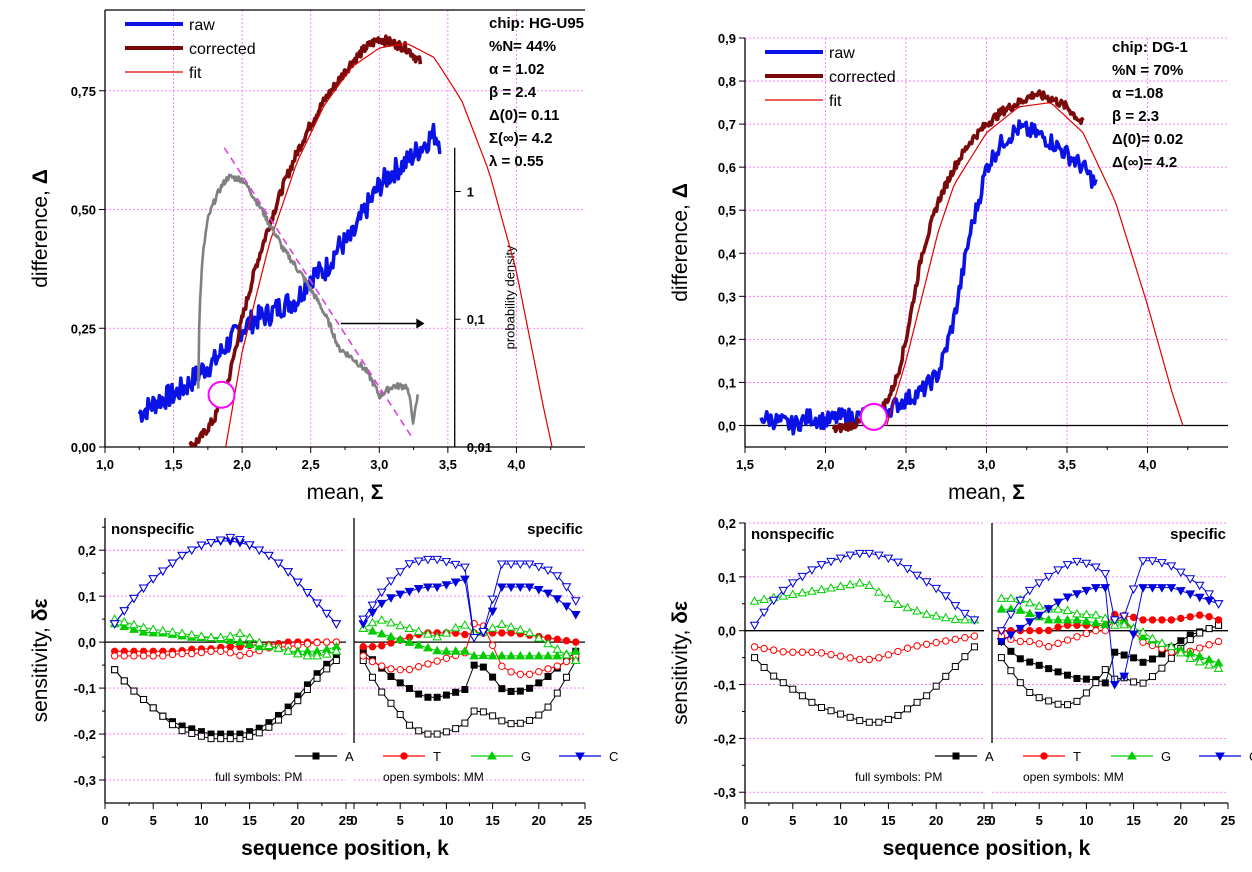 The height and width of the screenshot is (872, 1252). I want to click on x-tick-label: 2,0, so click(242, 464).